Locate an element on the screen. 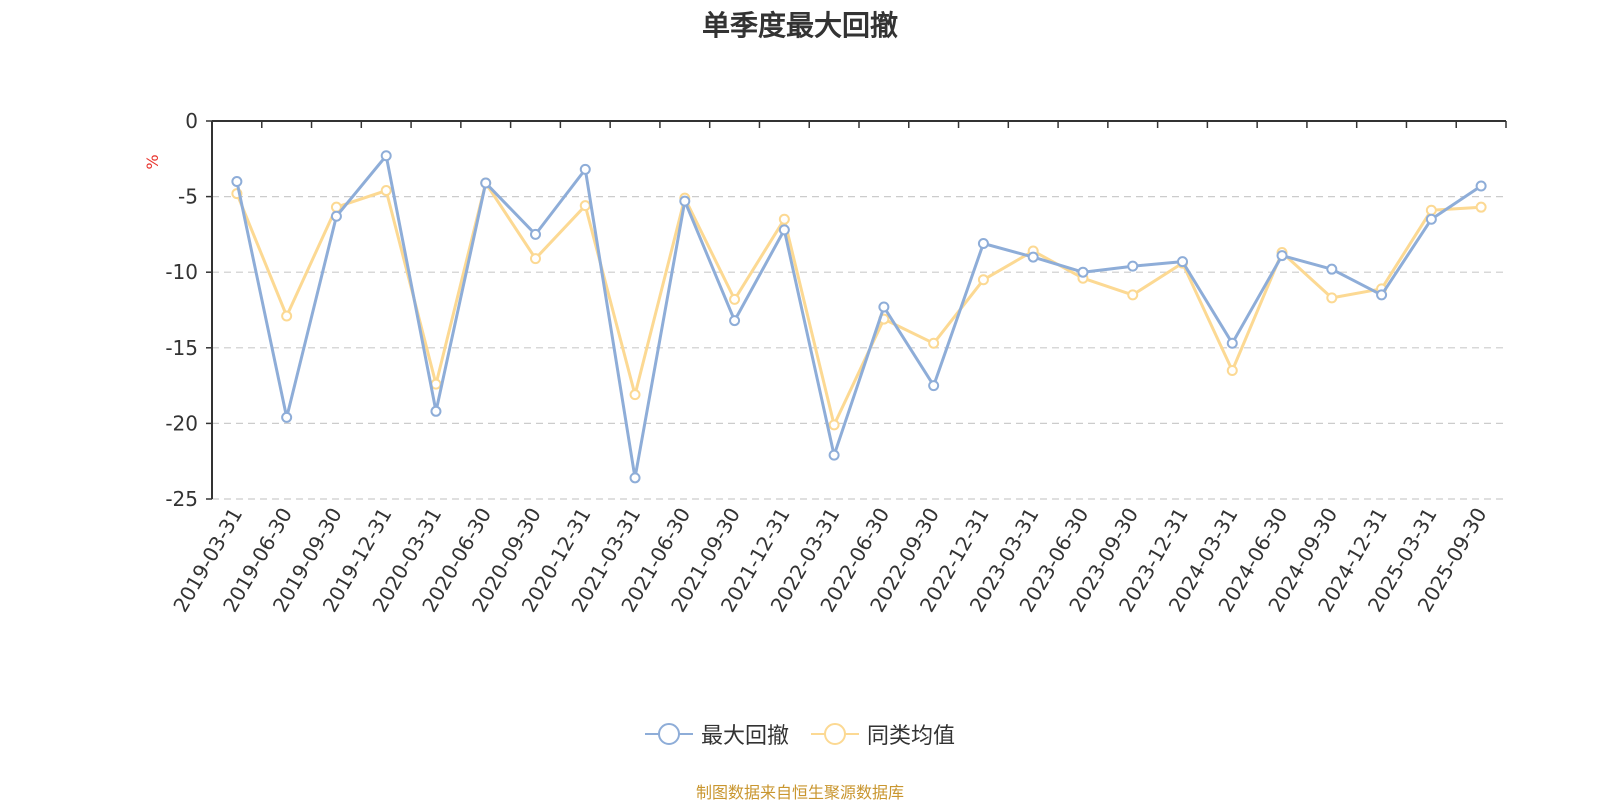 The image size is (1600, 803). y-tick-label: -15 is located at coordinates (181, 348).